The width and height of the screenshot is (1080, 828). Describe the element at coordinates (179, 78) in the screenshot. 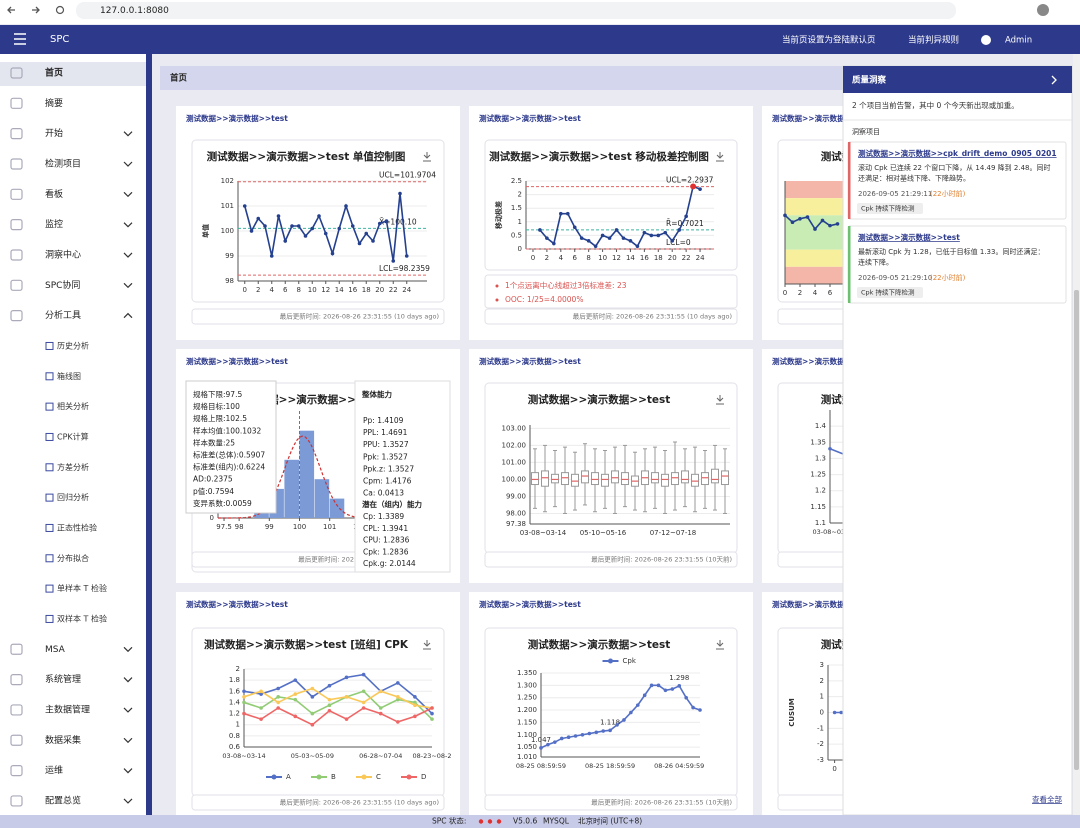

I see `tab: 首页` at that location.